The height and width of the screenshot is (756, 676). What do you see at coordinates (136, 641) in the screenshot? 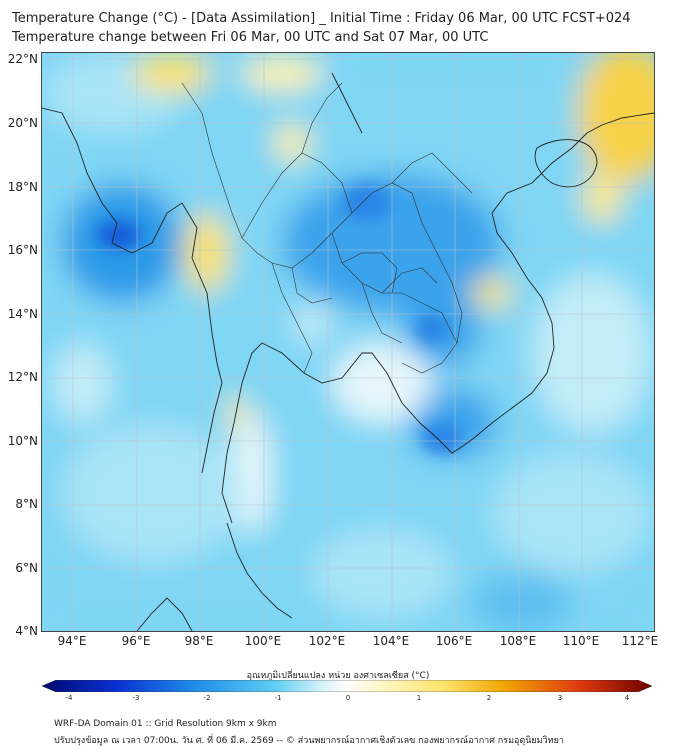
I see `lon-label-96e: 96°E` at bounding box center [136, 641].